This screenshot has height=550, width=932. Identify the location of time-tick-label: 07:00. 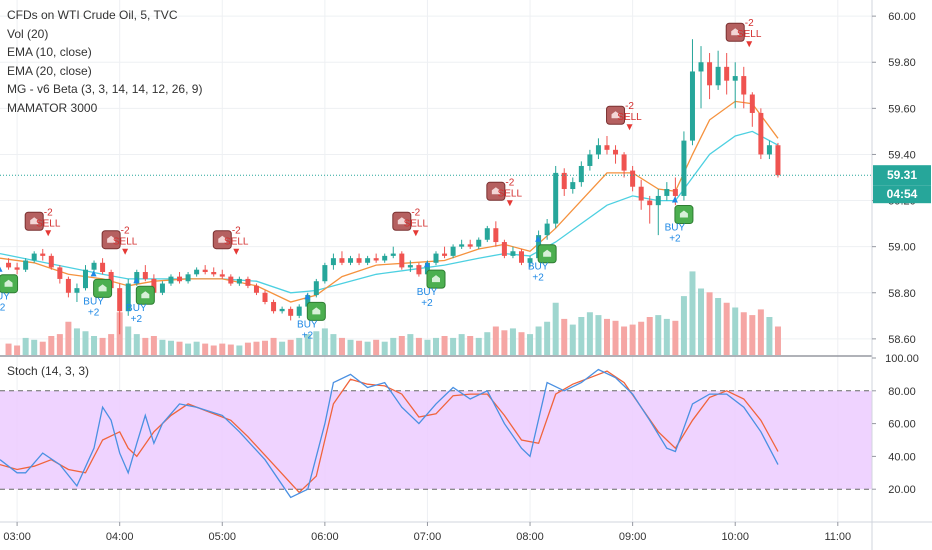
(428, 537).